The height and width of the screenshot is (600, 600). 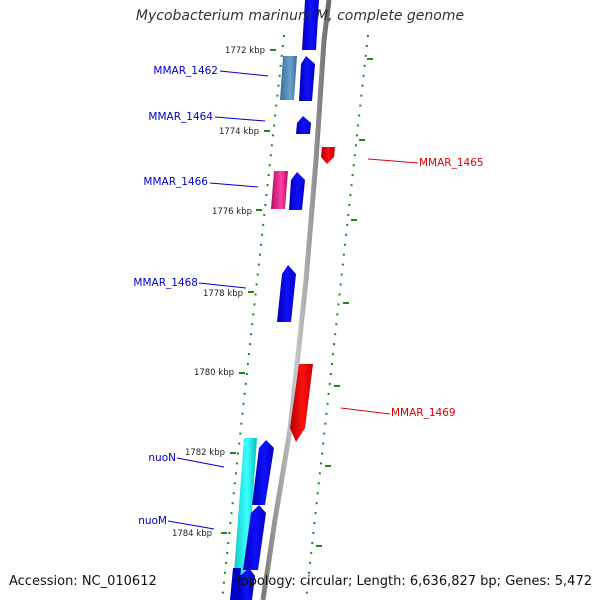 What do you see at coordinates (205, 453) in the screenshot?
I see `tick-label: 1782 kbp` at bounding box center [205, 453].